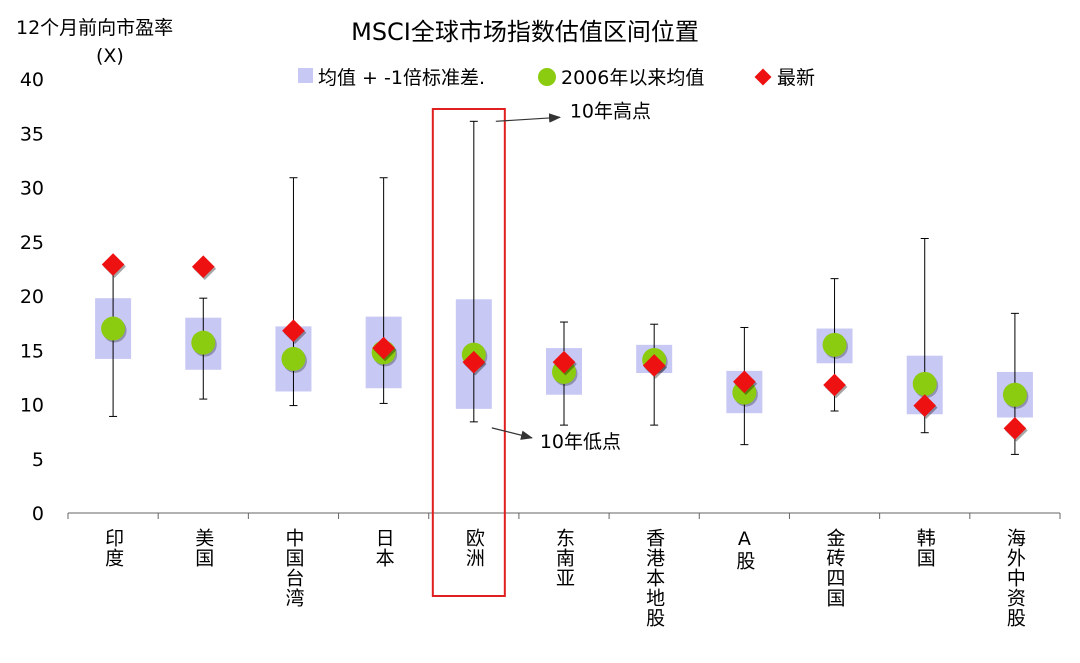 The image size is (1080, 663). Describe the element at coordinates (110, 56) in the screenshot. I see `y-axis-label-line2: (X)` at that location.